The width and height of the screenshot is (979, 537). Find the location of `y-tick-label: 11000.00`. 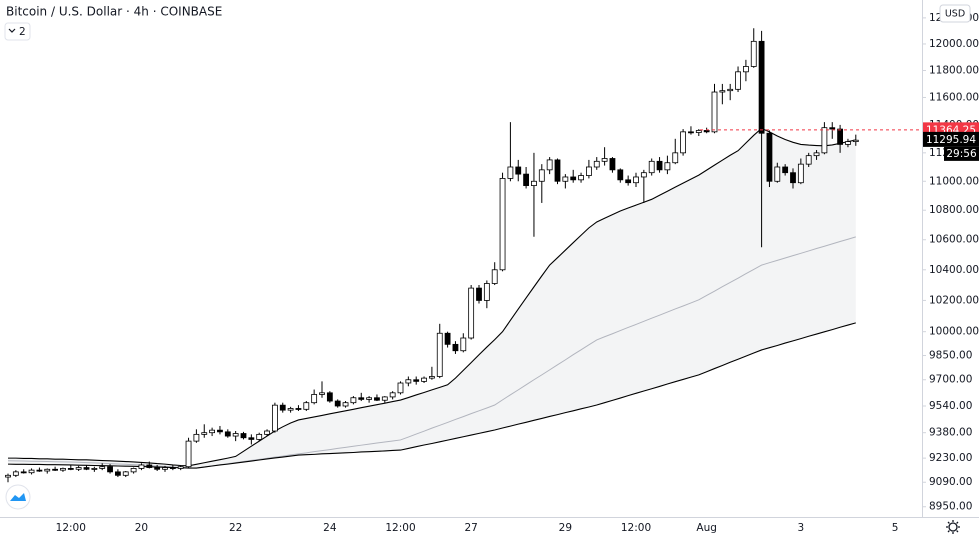

y-tick-label: 11000.00 is located at coordinates (954, 181).